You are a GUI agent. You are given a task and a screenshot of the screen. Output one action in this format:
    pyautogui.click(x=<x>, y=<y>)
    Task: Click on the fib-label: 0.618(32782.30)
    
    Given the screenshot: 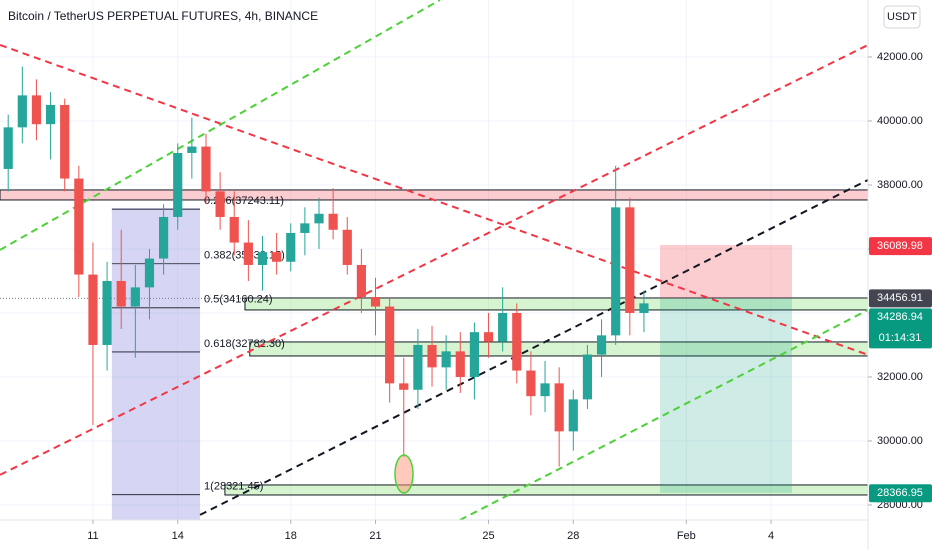 What is the action you would take?
    pyautogui.click(x=244, y=344)
    